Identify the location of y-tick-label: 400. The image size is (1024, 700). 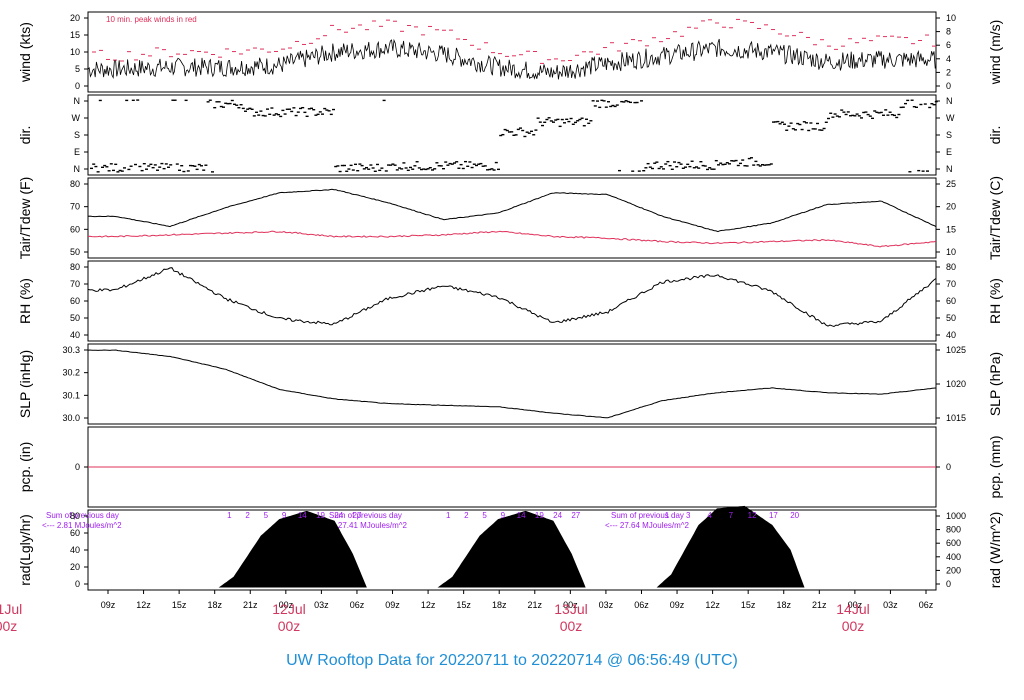
(953, 557).